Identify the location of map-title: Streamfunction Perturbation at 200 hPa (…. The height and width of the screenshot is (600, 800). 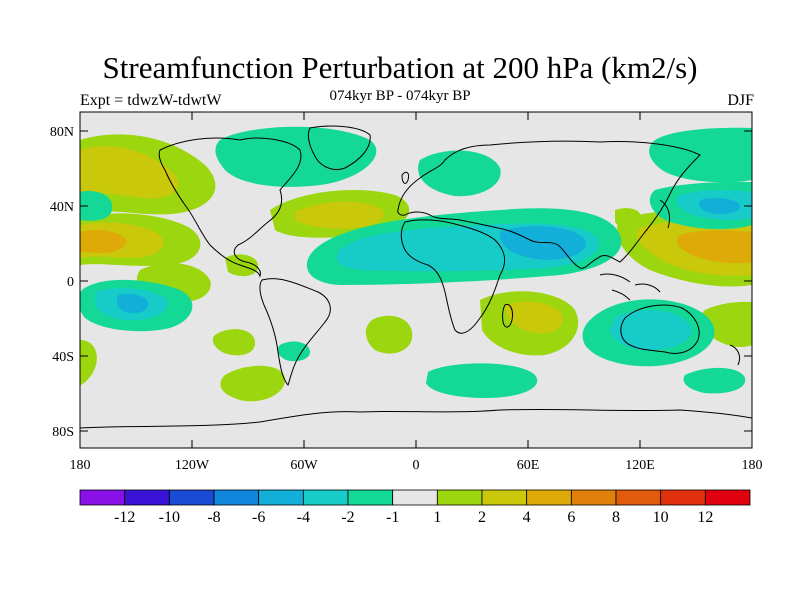
(400, 67).